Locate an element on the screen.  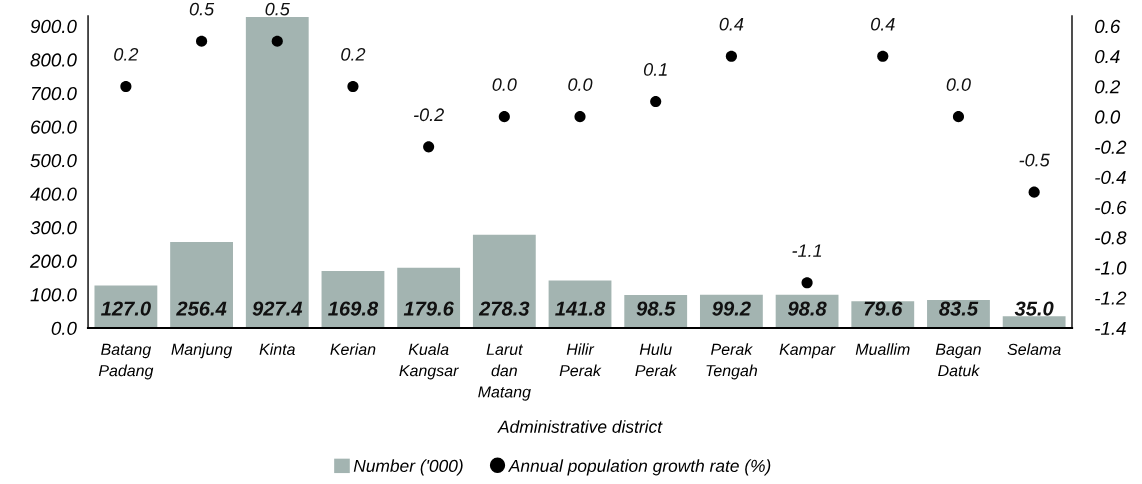
y-tick-label: 500.0 is located at coordinates (53, 160).